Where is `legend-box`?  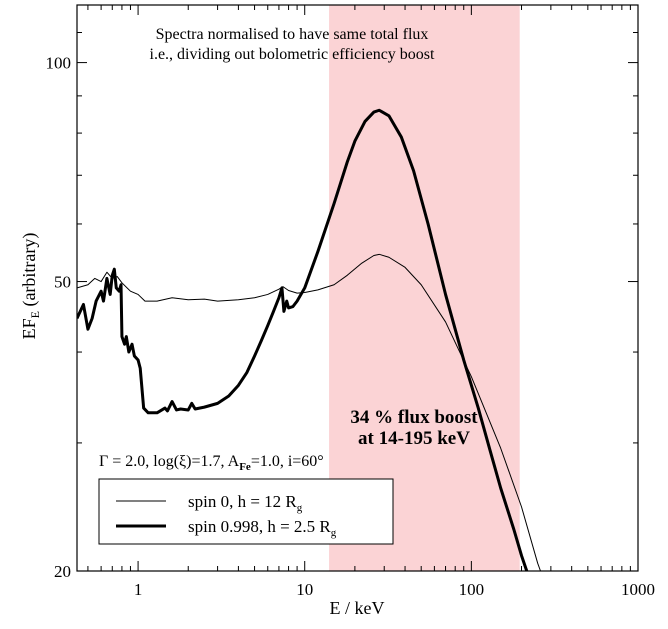 legend-box is located at coordinates (246, 511).